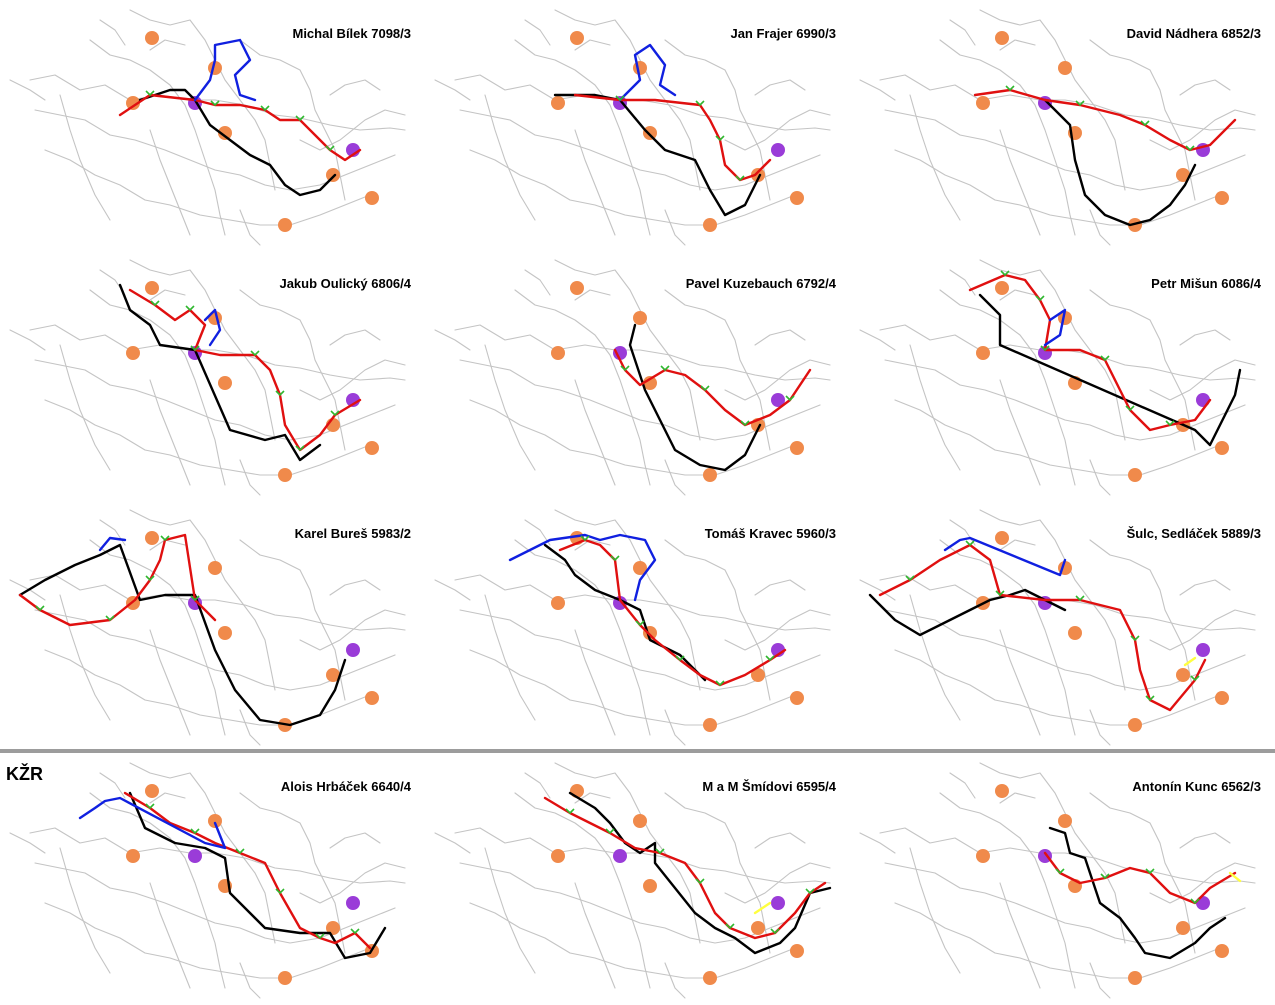 The width and height of the screenshot is (1275, 1005). What do you see at coordinates (760, 283) in the screenshot?
I see `panel-title: Pavel Kuzebauch 6792/4` at bounding box center [760, 283].